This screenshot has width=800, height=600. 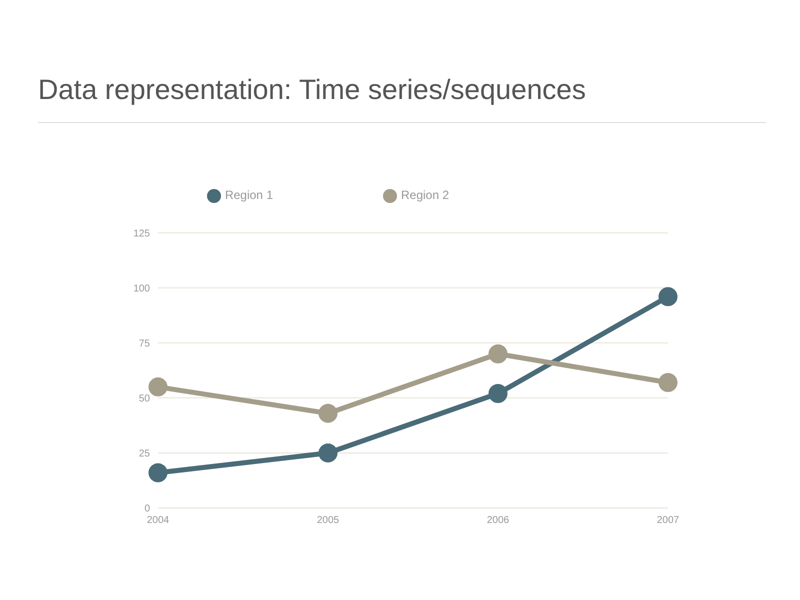 I want to click on x-tick-label: 2006, so click(x=498, y=520).